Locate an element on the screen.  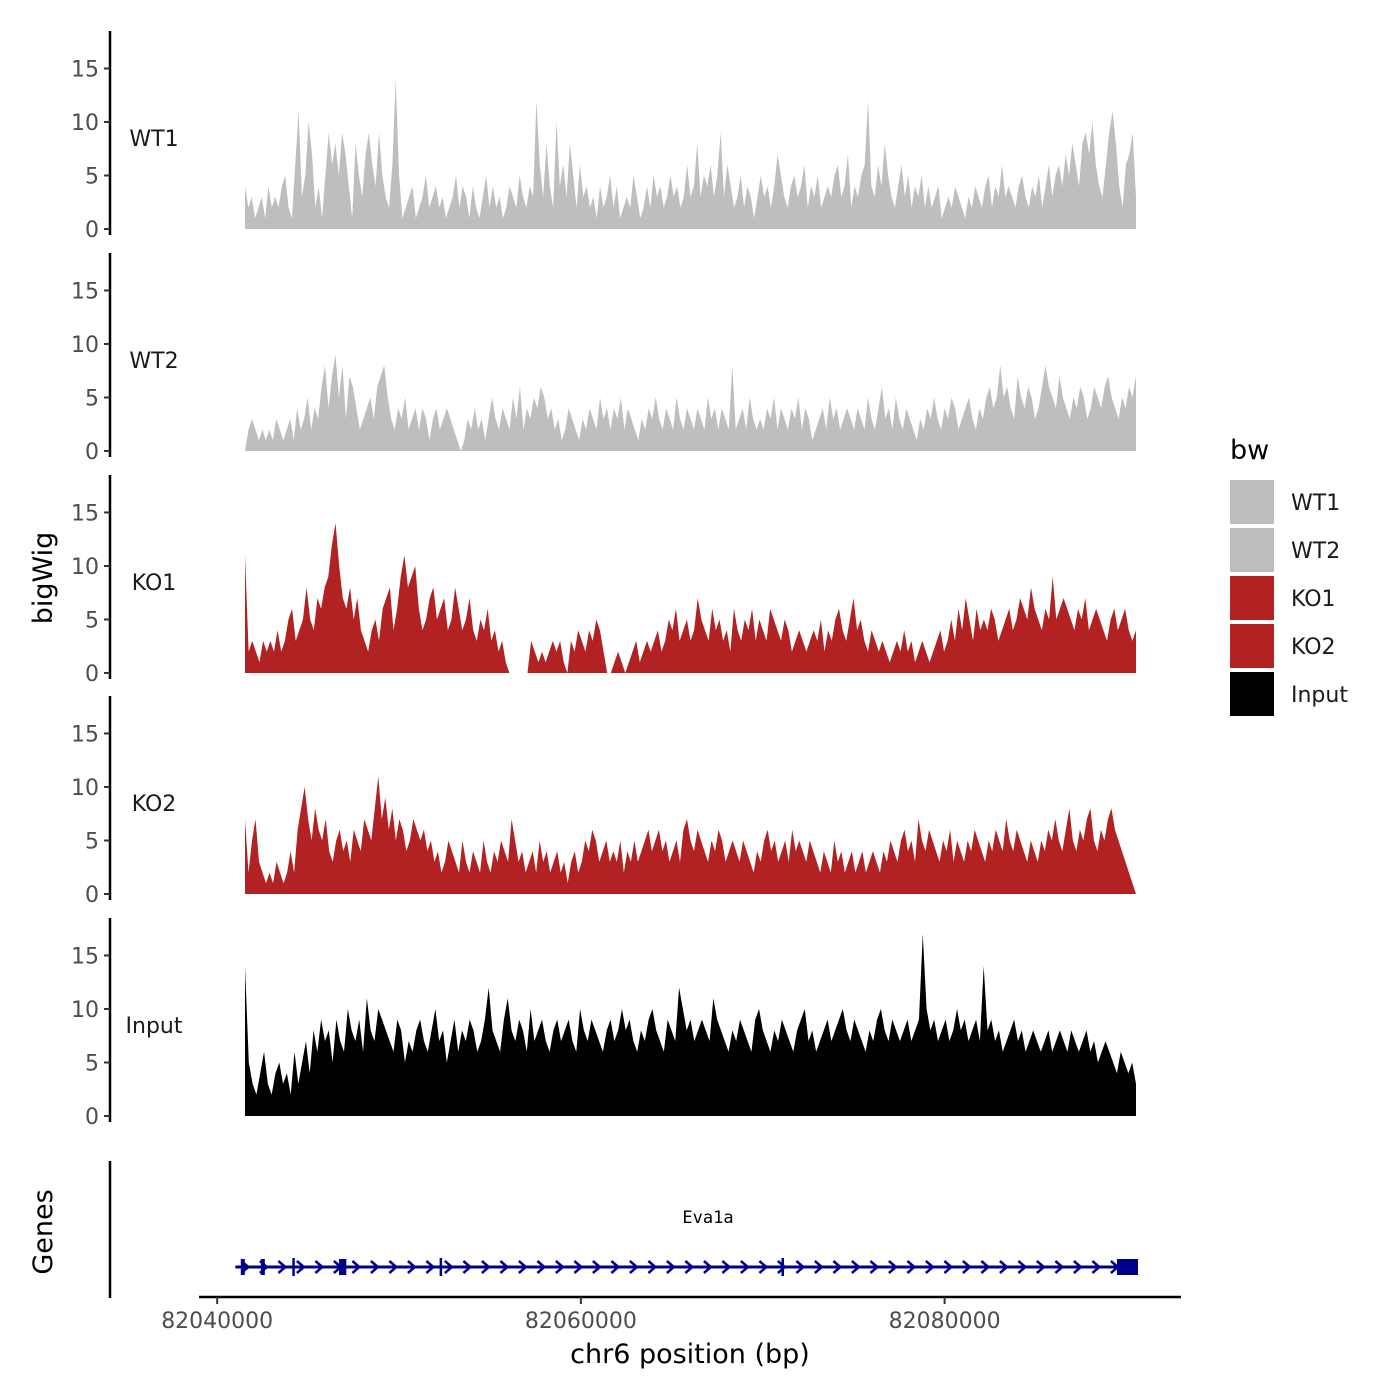
genes-axis-title: Genes is located at coordinates (43, 1231).